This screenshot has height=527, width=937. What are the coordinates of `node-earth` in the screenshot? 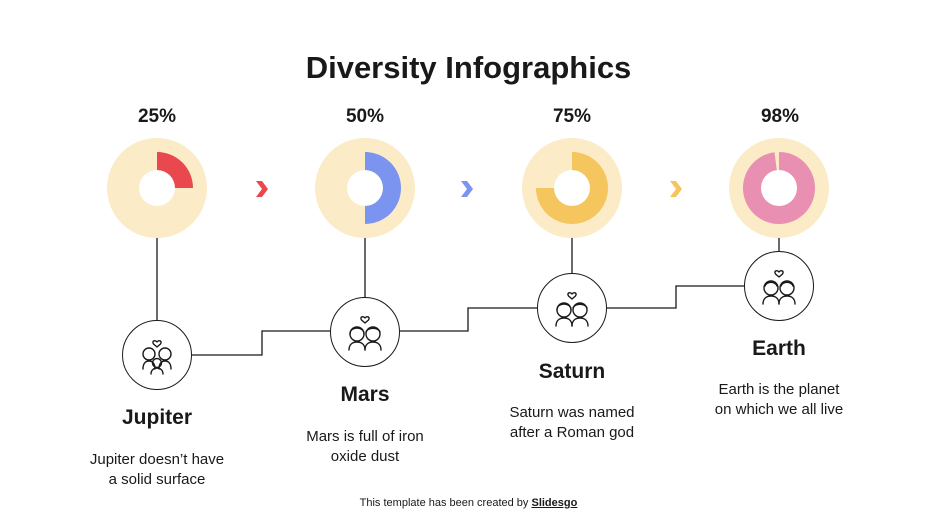 It's located at (779, 286).